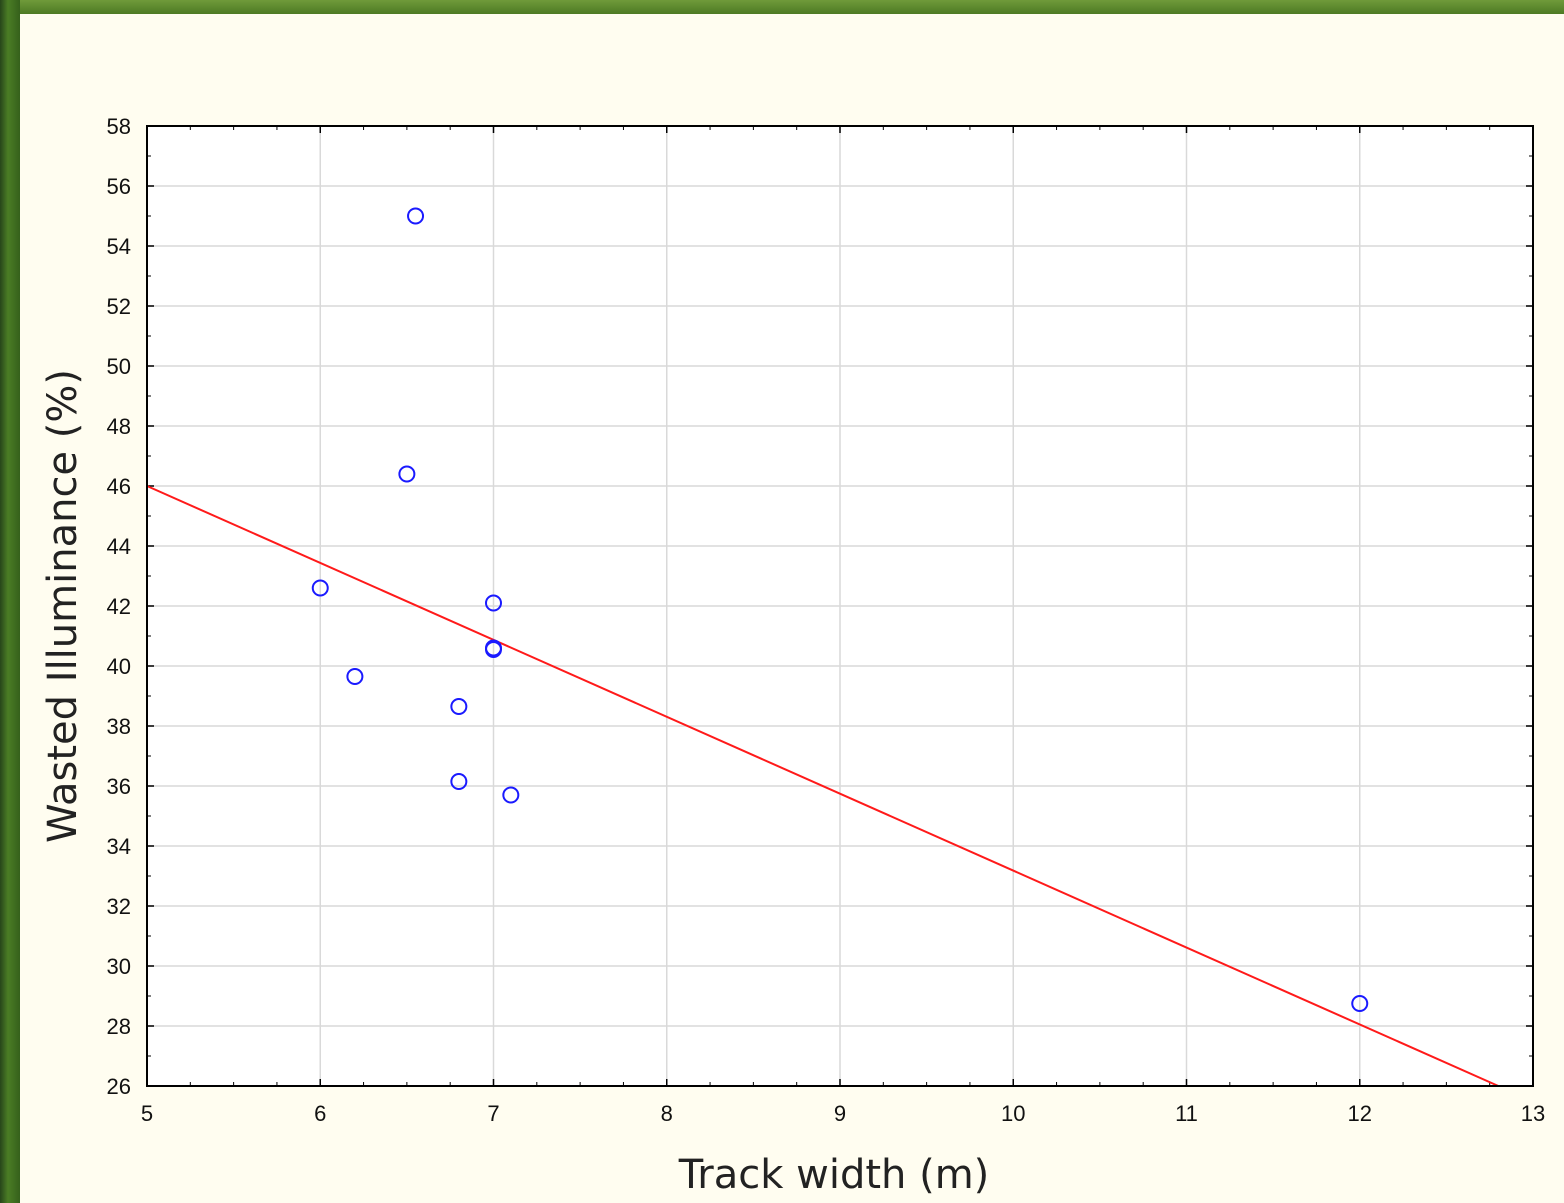  I want to click on y-tick-labels: 26 28 30 32 34 36 38 40 42 44 46 48 50 52 54 56 58, so click(119, 606).